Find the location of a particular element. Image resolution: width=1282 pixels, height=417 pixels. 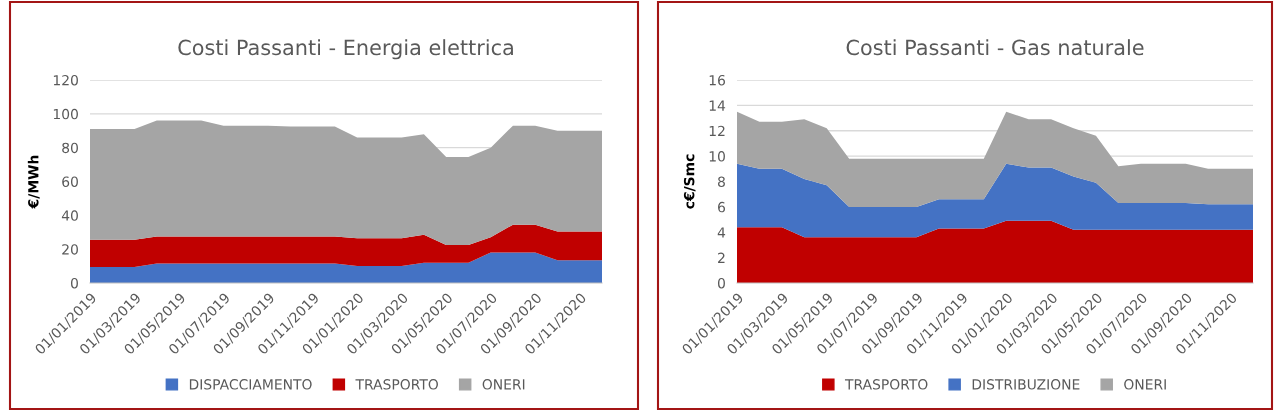

y-tick-label: 100 is located at coordinates (65, 114).